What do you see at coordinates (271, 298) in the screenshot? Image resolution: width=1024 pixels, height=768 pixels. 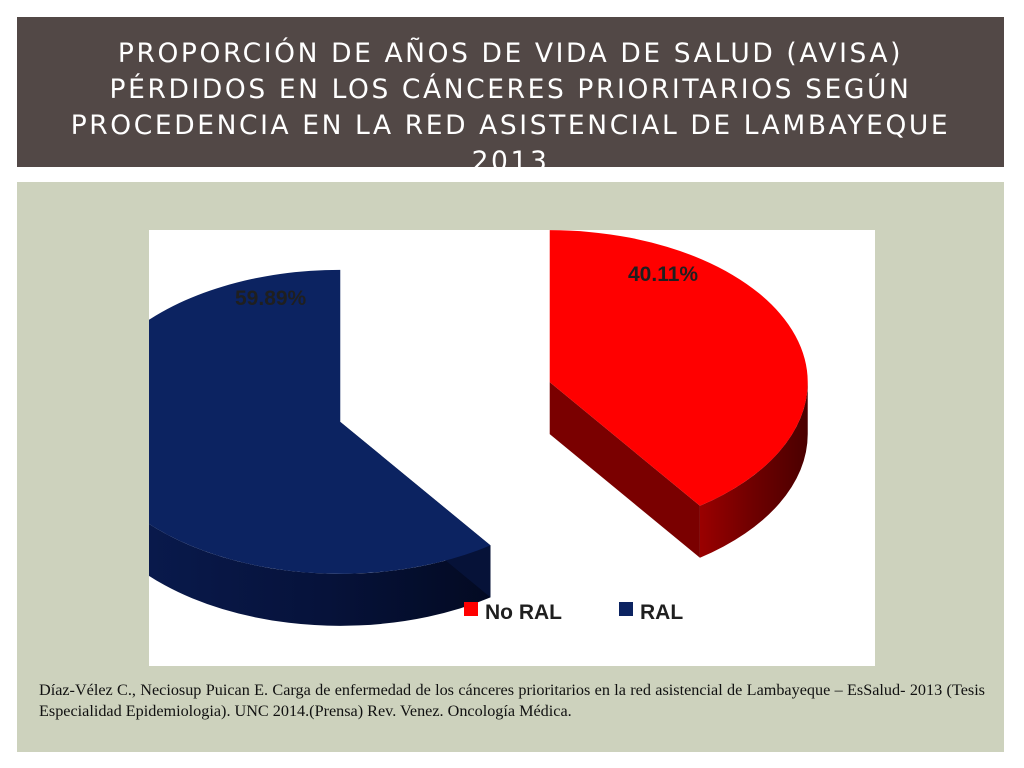 I see `slice-label-ral: 59.89%` at bounding box center [271, 298].